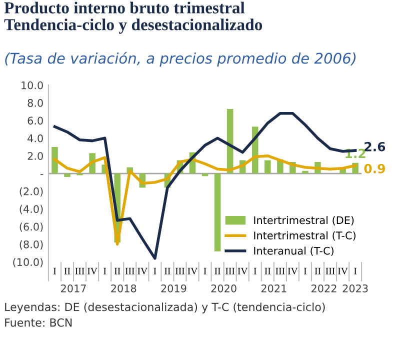 The image size is (404, 346). Describe the element at coordinates (355, 288) in the screenshot. I see `text: 2023` at that location.